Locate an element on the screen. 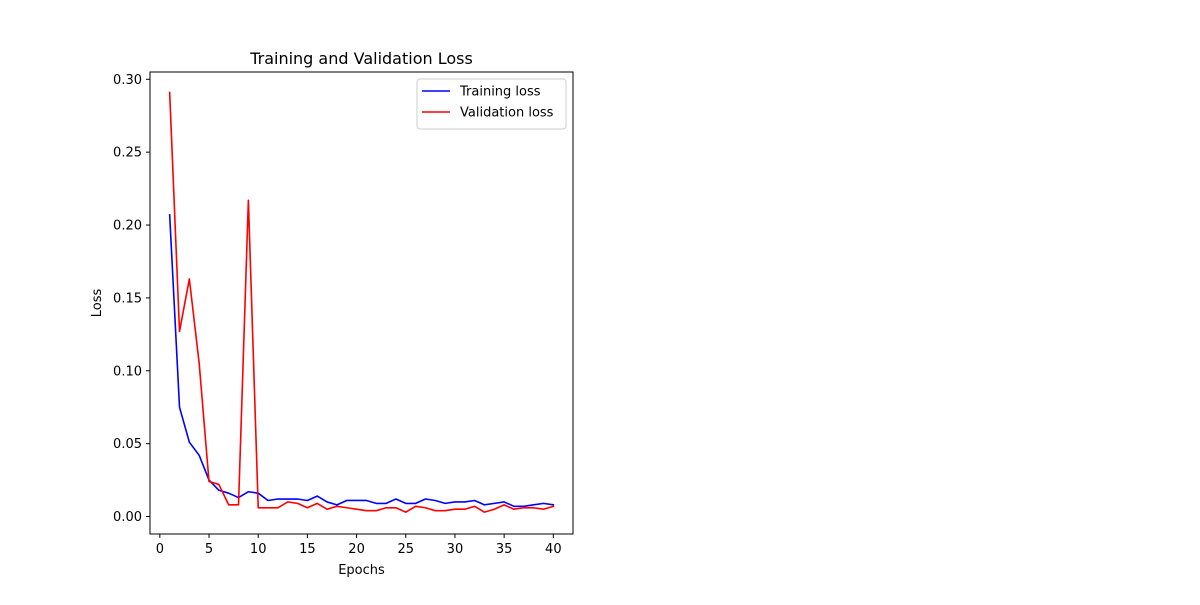 Image resolution: width=1200 pixels, height=605 pixels. y-tick-label: 0.30 is located at coordinates (127, 80).